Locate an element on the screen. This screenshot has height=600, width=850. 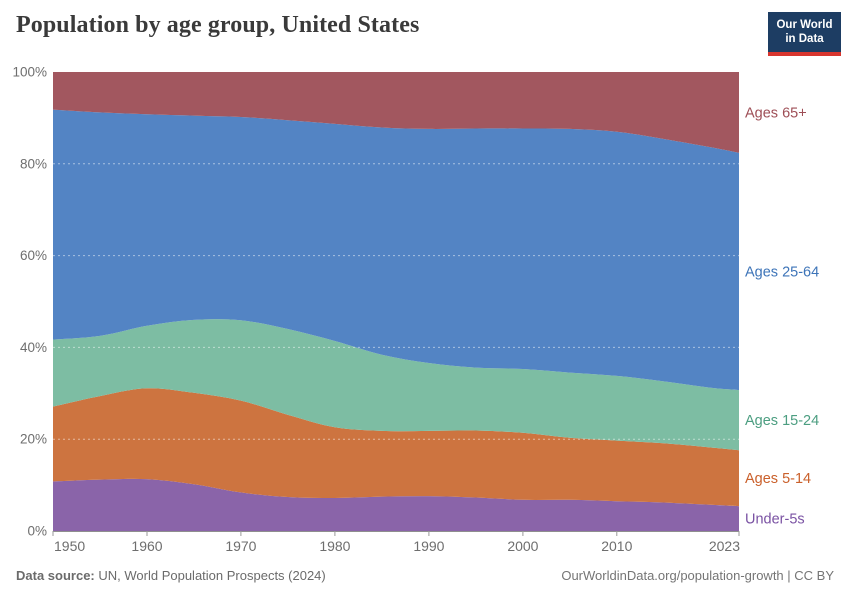
y-tick-label-20: 20% is located at coordinates (33, 439).